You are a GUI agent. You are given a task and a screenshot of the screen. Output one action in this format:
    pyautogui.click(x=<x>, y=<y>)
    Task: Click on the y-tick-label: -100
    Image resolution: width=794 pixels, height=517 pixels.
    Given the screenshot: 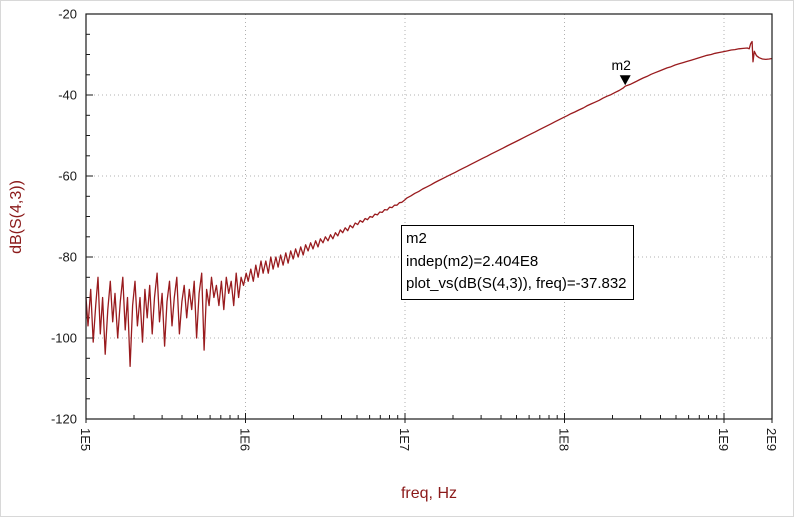 What is the action you would take?
    pyautogui.click(x=64, y=338)
    